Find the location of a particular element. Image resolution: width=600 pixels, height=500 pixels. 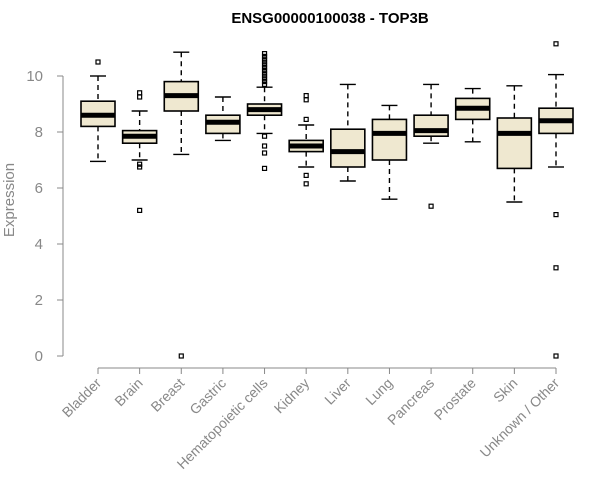

box-brain is located at coordinates (139, 151).